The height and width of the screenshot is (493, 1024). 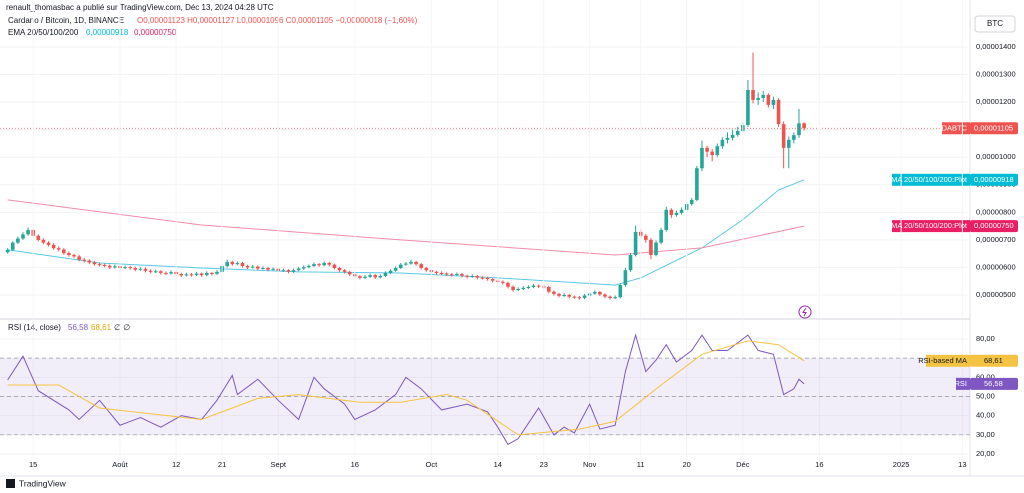 What do you see at coordinates (993, 127) in the screenshot?
I see `price-label-value: 0,00001105` at bounding box center [993, 127].